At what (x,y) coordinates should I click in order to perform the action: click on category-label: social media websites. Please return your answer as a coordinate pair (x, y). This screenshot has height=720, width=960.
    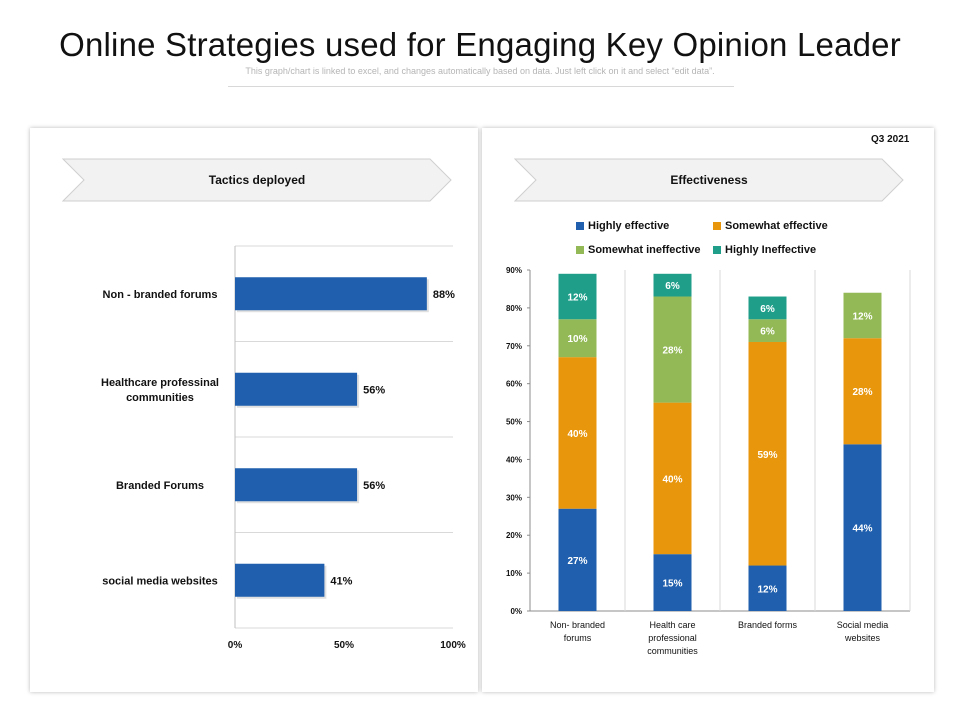
    Looking at the image, I should click on (160, 581).